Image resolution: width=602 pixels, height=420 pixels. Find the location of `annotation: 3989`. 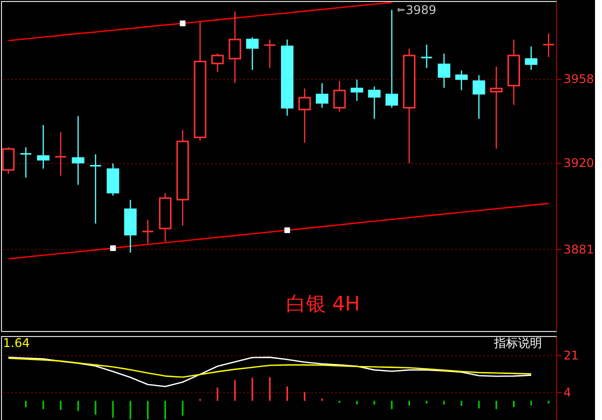

annotation: 3989 is located at coordinates (421, 9).